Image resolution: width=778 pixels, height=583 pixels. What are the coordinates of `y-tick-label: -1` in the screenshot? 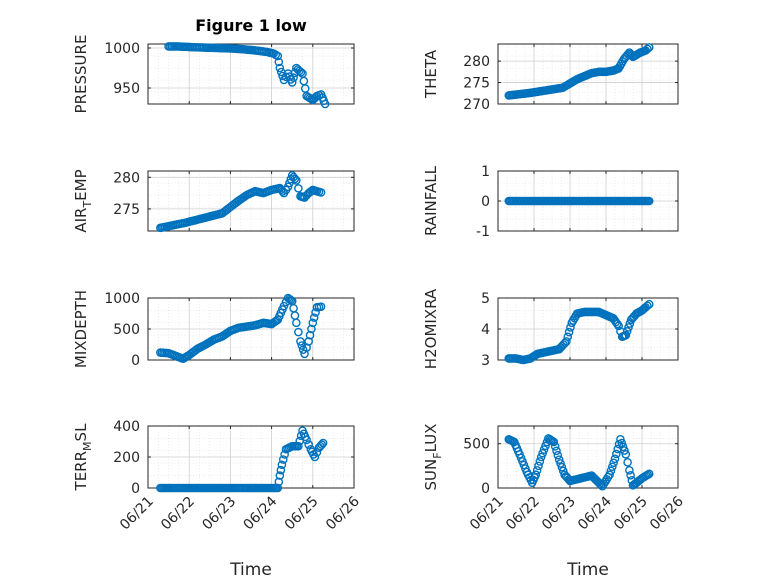 It's located at (483, 232).